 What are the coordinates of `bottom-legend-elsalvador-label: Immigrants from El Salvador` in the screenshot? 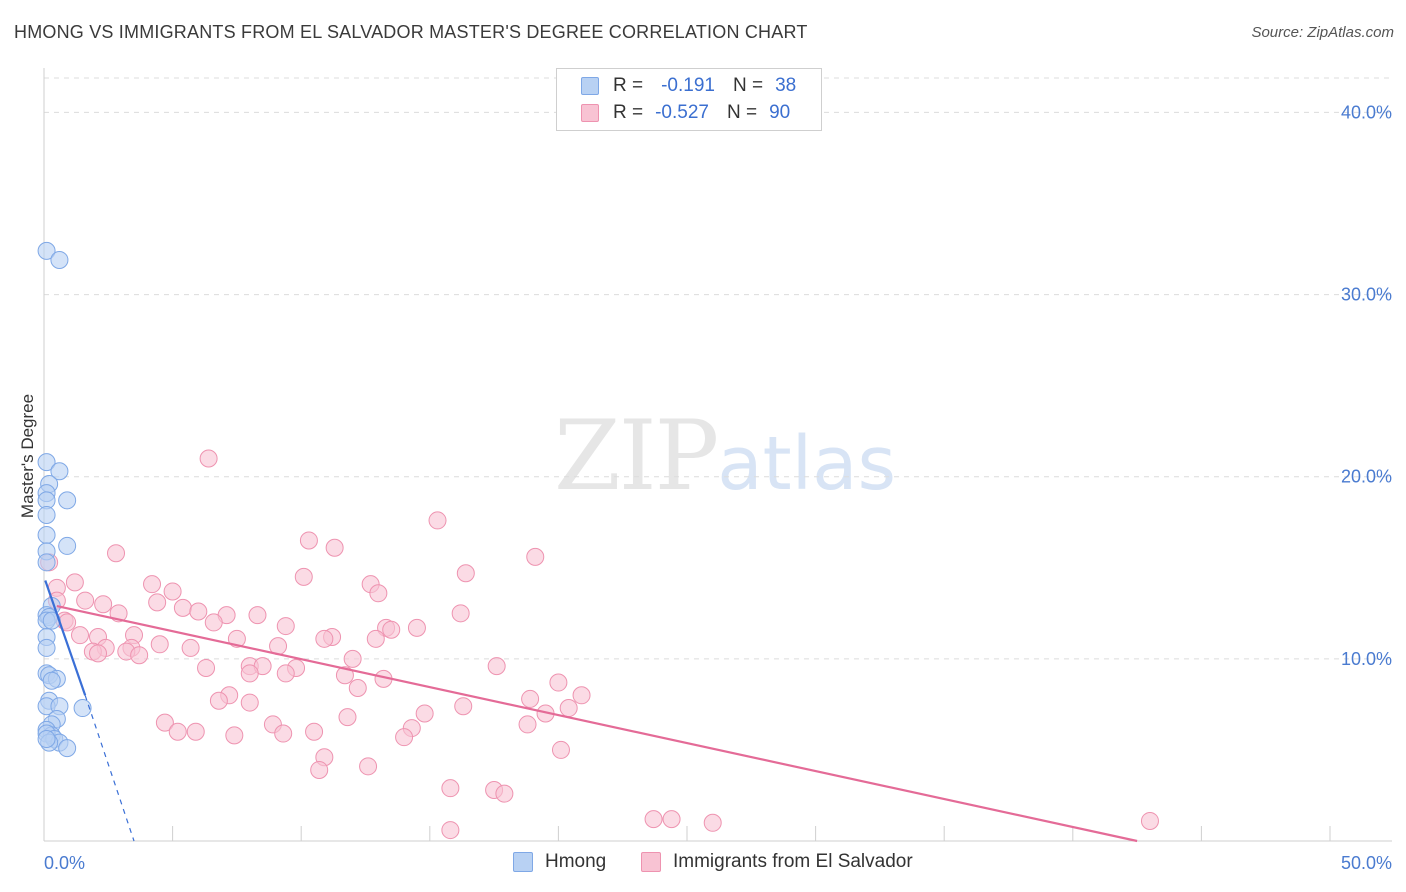 It's located at (793, 861).